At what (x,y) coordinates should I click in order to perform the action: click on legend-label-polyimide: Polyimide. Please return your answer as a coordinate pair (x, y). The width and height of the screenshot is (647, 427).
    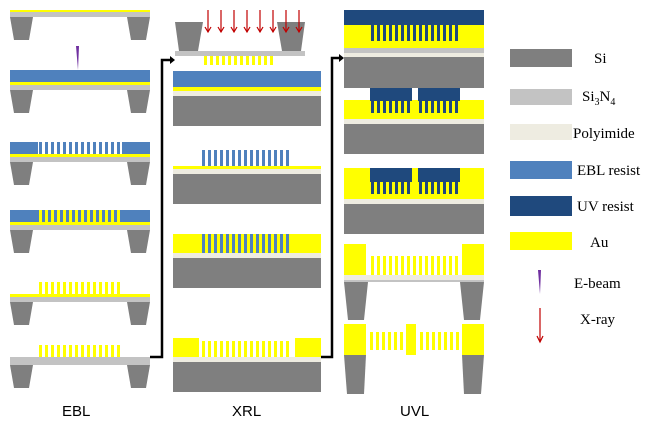
    Looking at the image, I should click on (604, 134).